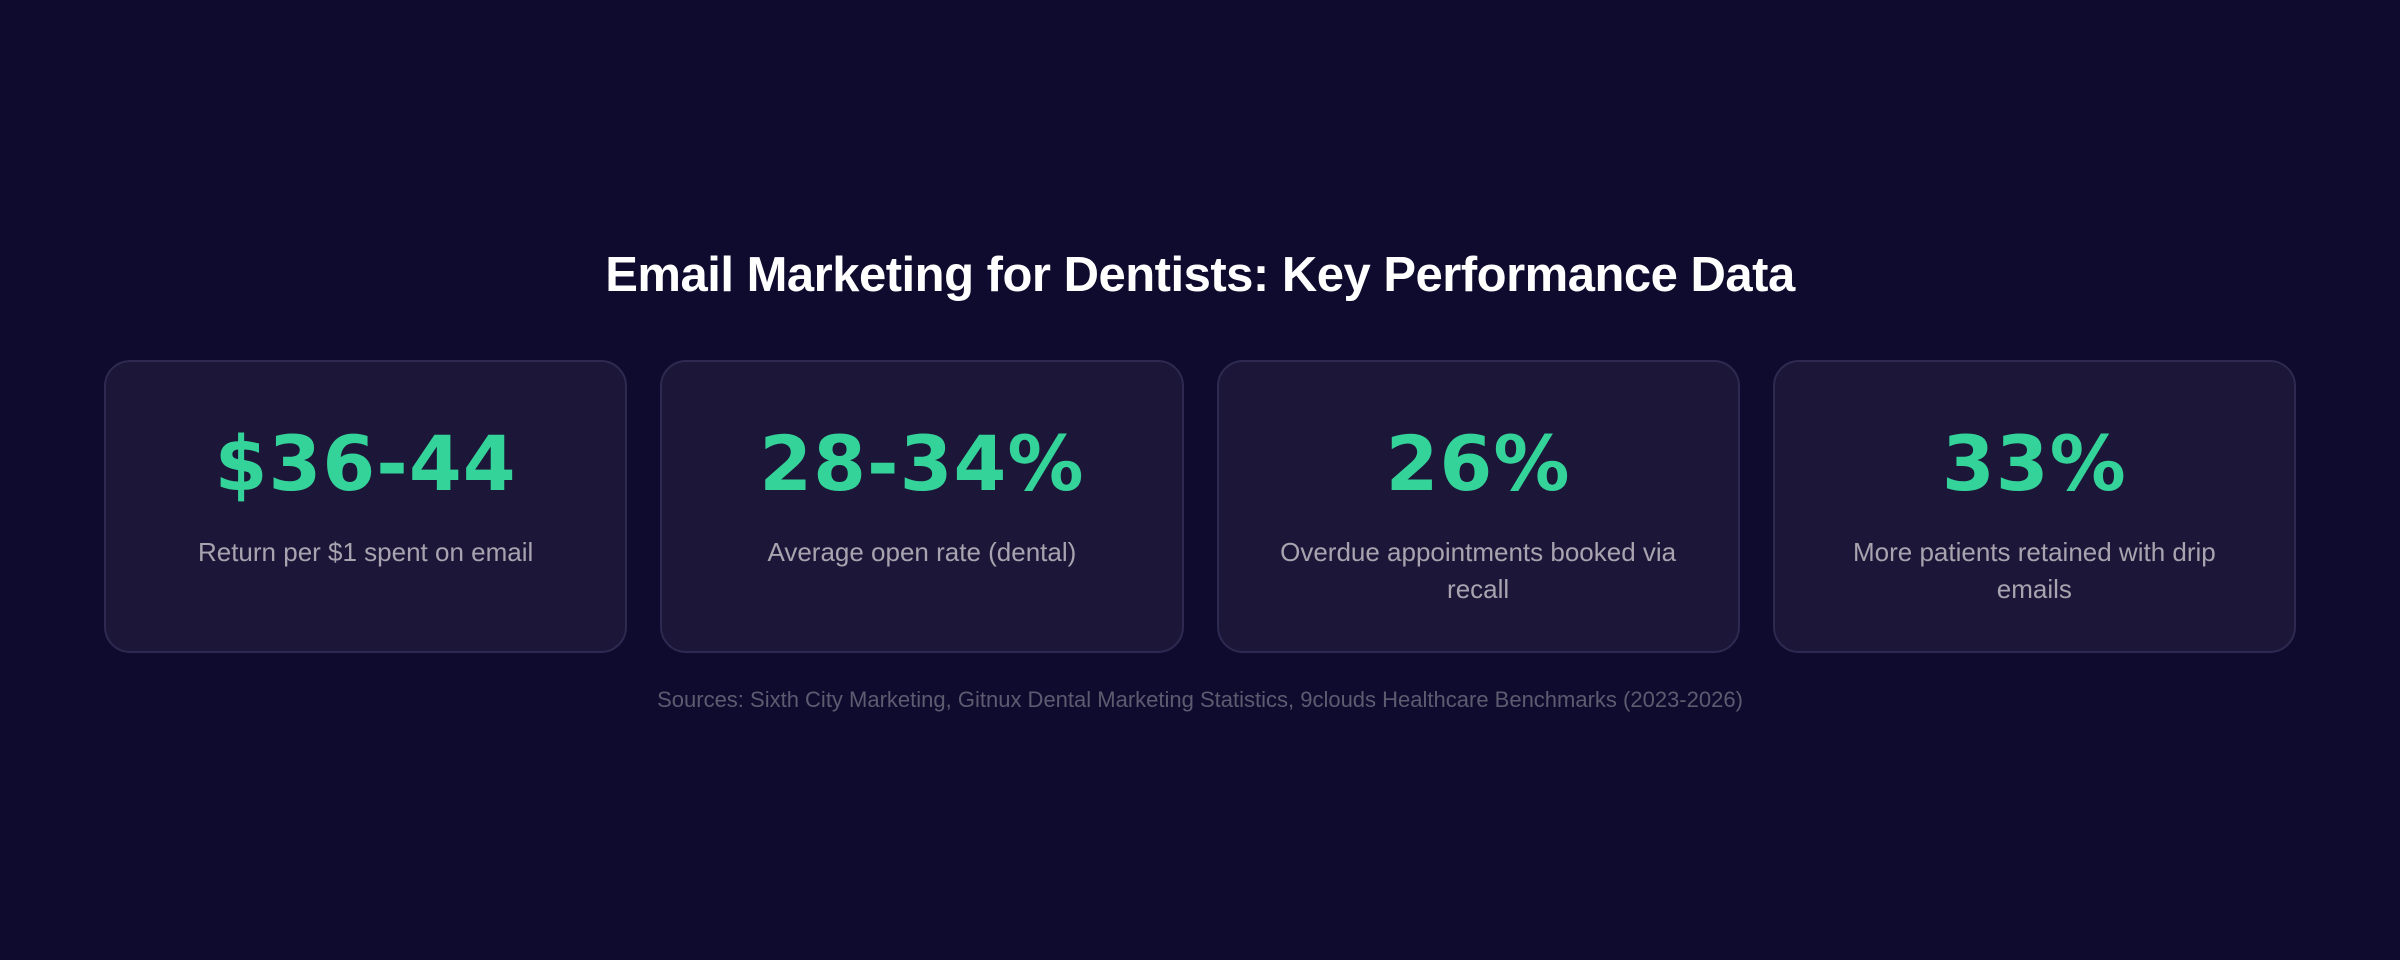 The width and height of the screenshot is (2400, 960). I want to click on stat-card-email-roi: $36-44 Return per $1 spent on email, so click(366, 506).